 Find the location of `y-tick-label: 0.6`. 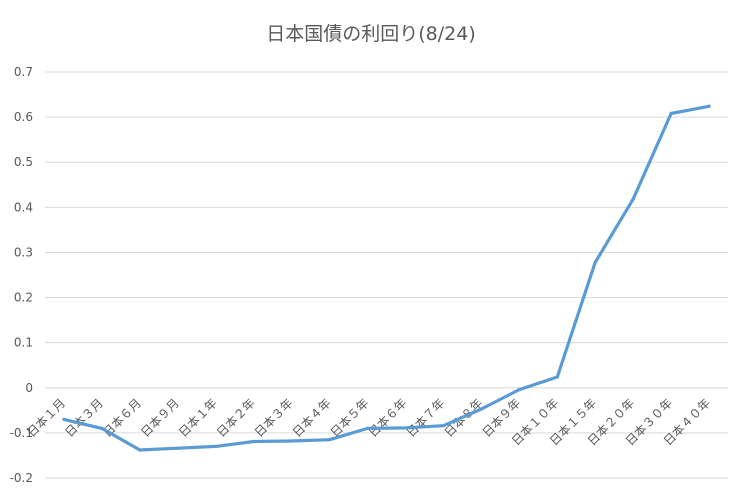

y-tick-label: 0.6 is located at coordinates (23, 117).